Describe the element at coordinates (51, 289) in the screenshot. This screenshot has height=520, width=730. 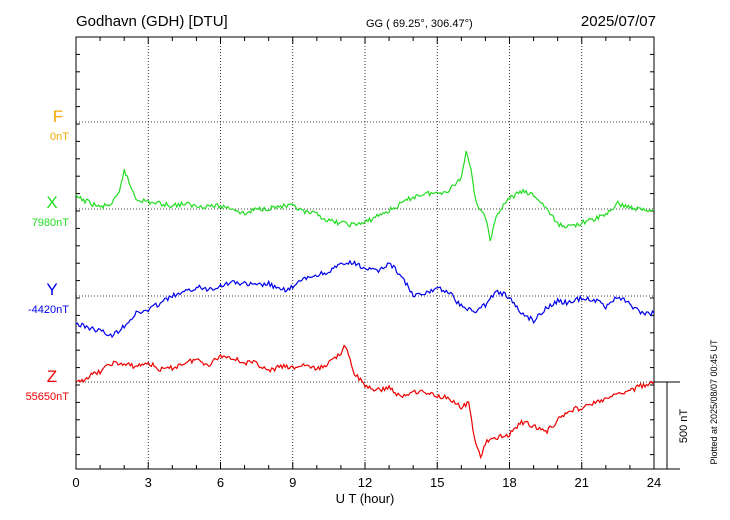
I see `series-label-Y: Y` at that location.